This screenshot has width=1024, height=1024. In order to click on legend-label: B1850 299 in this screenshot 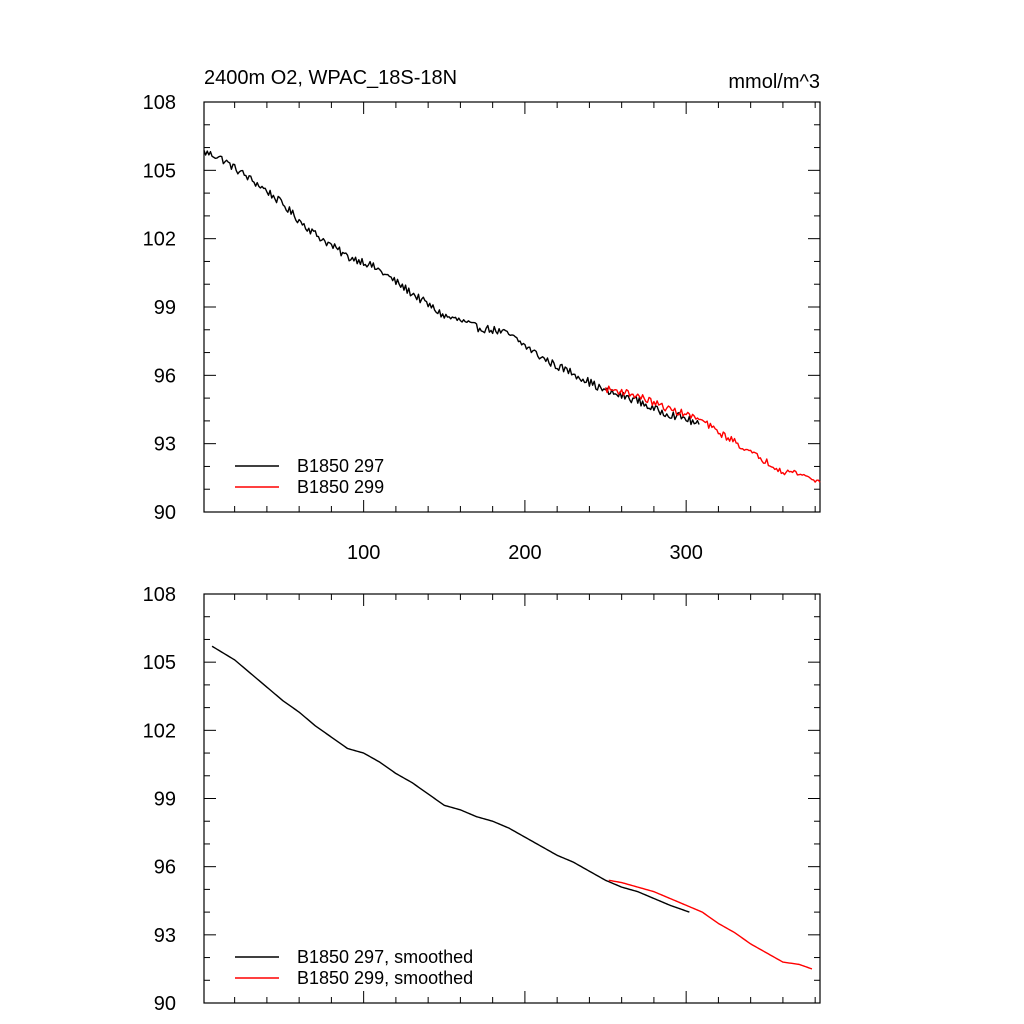, I will do `click(340, 487)`.